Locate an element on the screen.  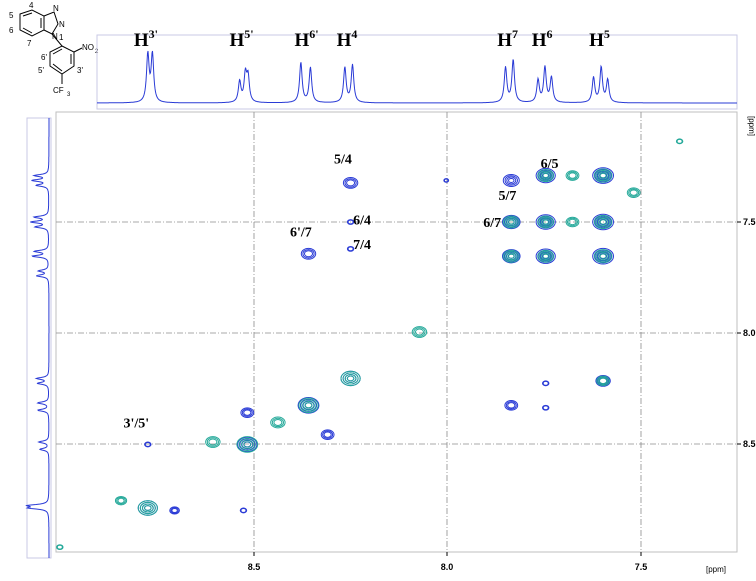
top-projection-frame is located at coordinates (417, 72).